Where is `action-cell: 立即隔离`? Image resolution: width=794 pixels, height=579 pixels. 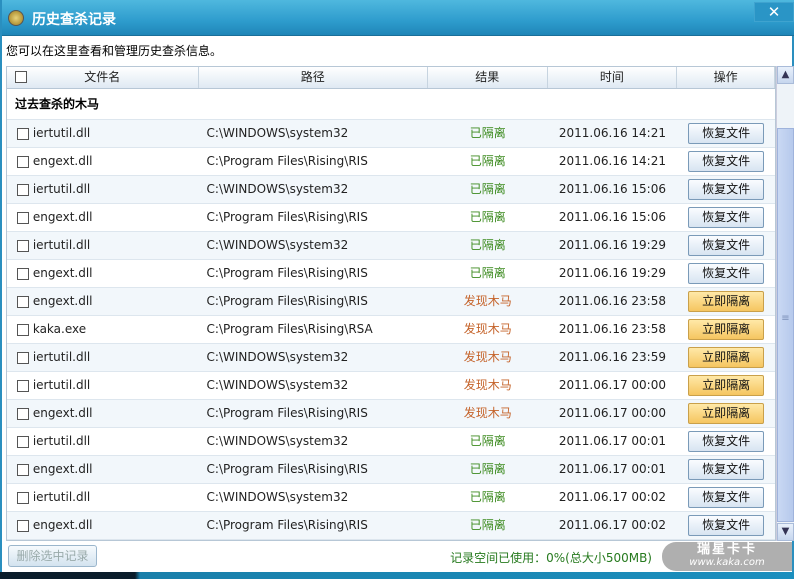
action-cell: 立即隔离 is located at coordinates (726, 329).